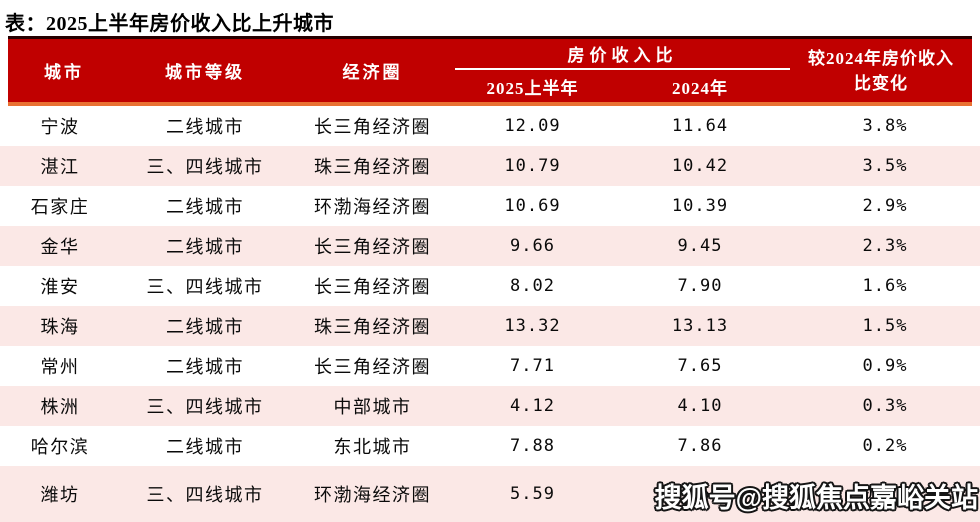 The image size is (980, 522). I want to click on table-title: 表：2025上半年房价收入比上升城市, so click(169, 24).